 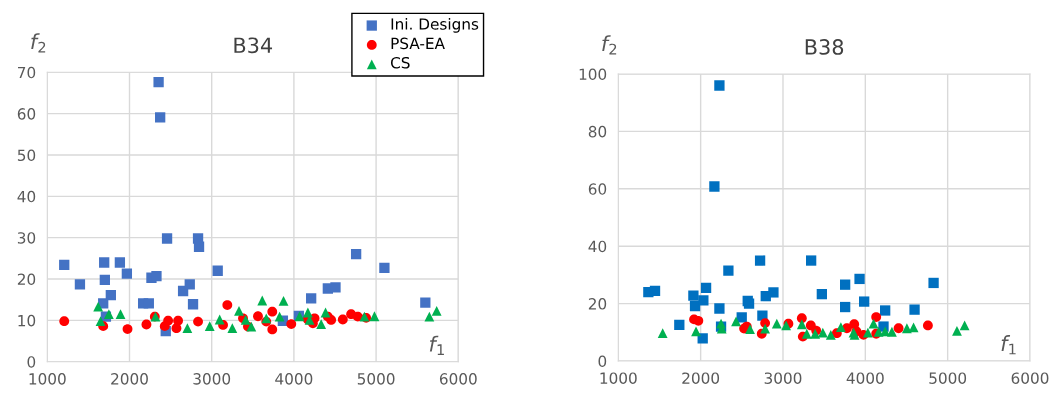 What do you see at coordinates (593, 74) in the screenshot?
I see `y-tick-label: 100` at bounding box center [593, 74].